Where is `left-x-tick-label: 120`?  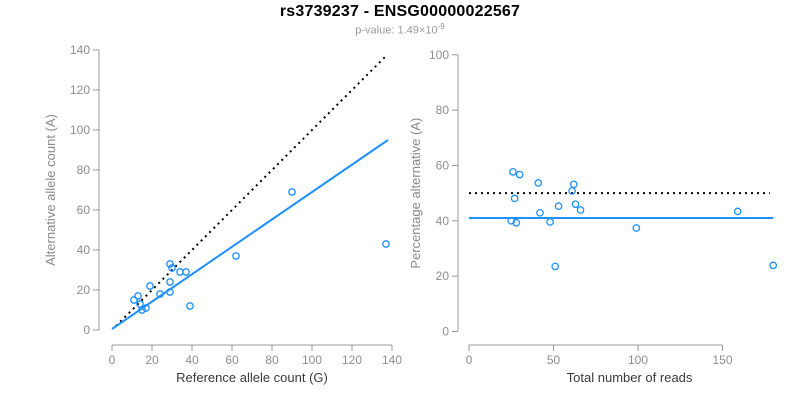
left-x-tick-label: 120 is located at coordinates (352, 360).